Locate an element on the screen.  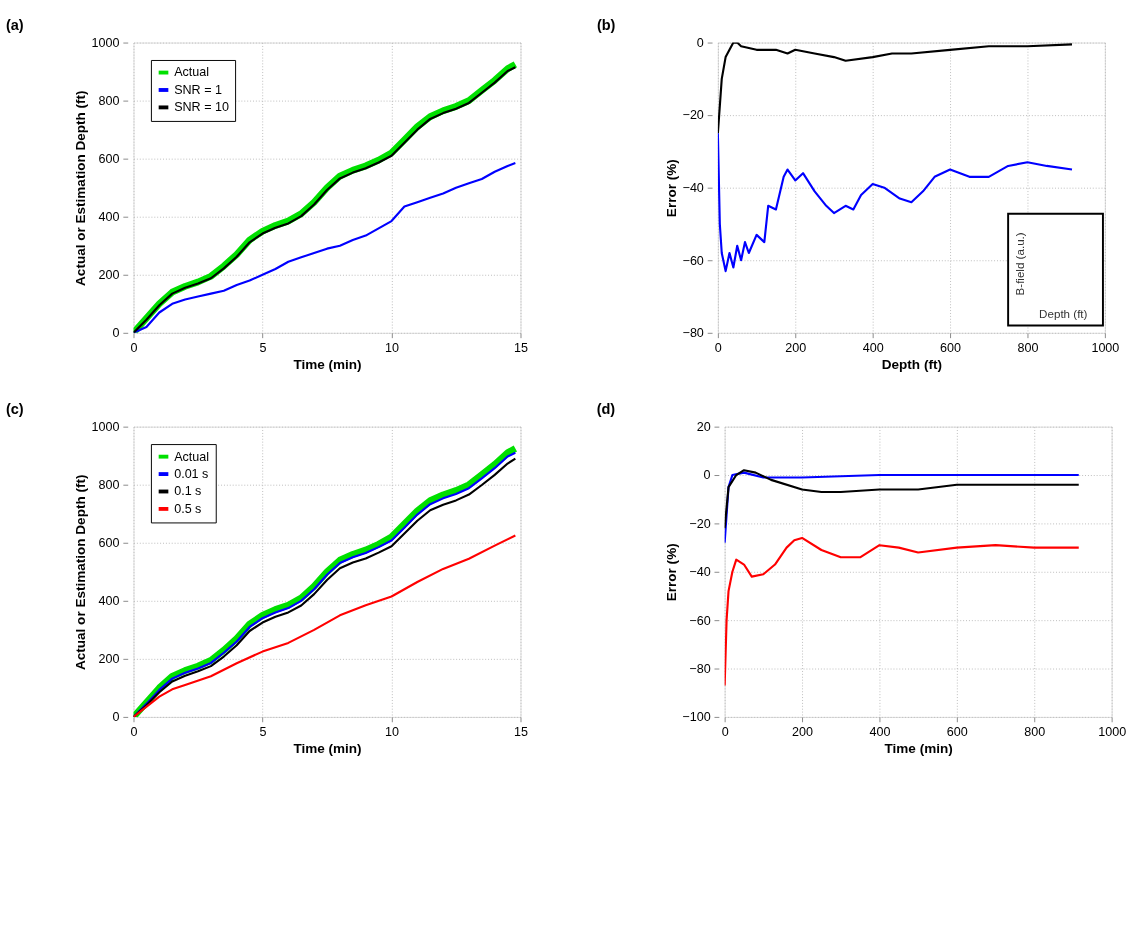
y-tick-label: −100 is located at coordinates (696, 717).